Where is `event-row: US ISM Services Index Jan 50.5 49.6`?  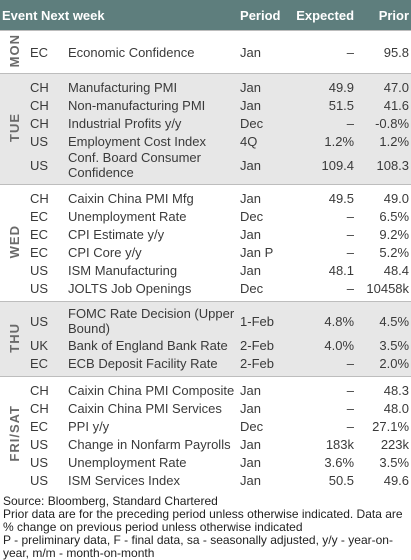
event-row: US ISM Services Index Jan 50.5 49.6 is located at coordinates (205, 482).